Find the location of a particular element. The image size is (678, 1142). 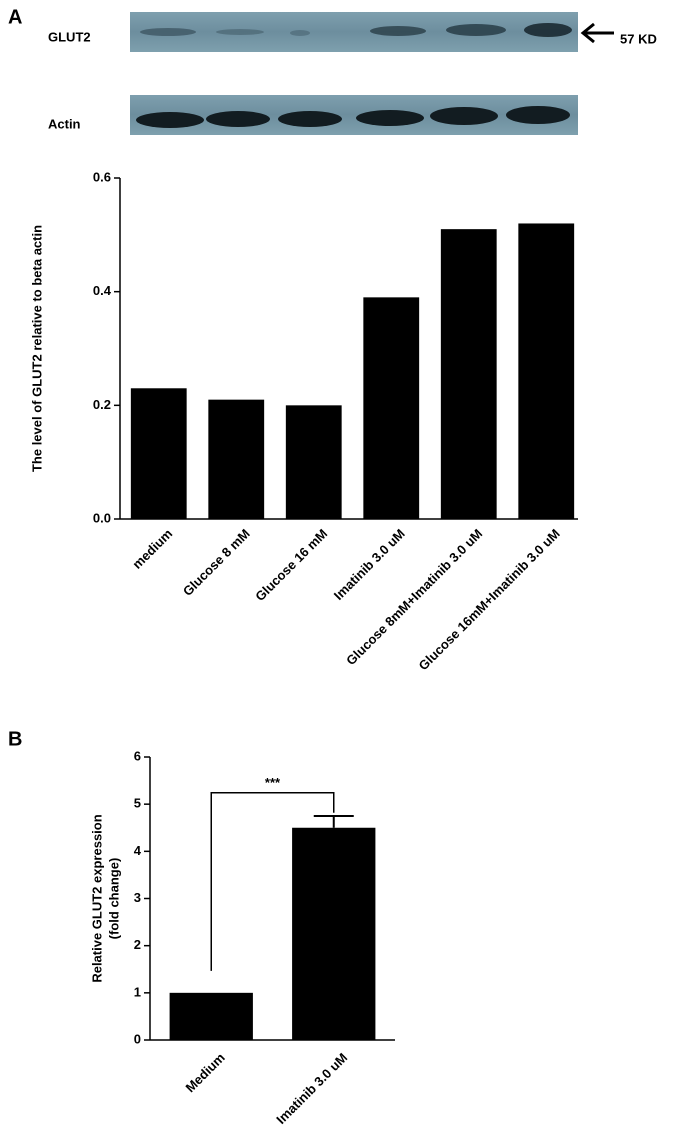

x-tick-label: Medium is located at coordinates (204, 1072).